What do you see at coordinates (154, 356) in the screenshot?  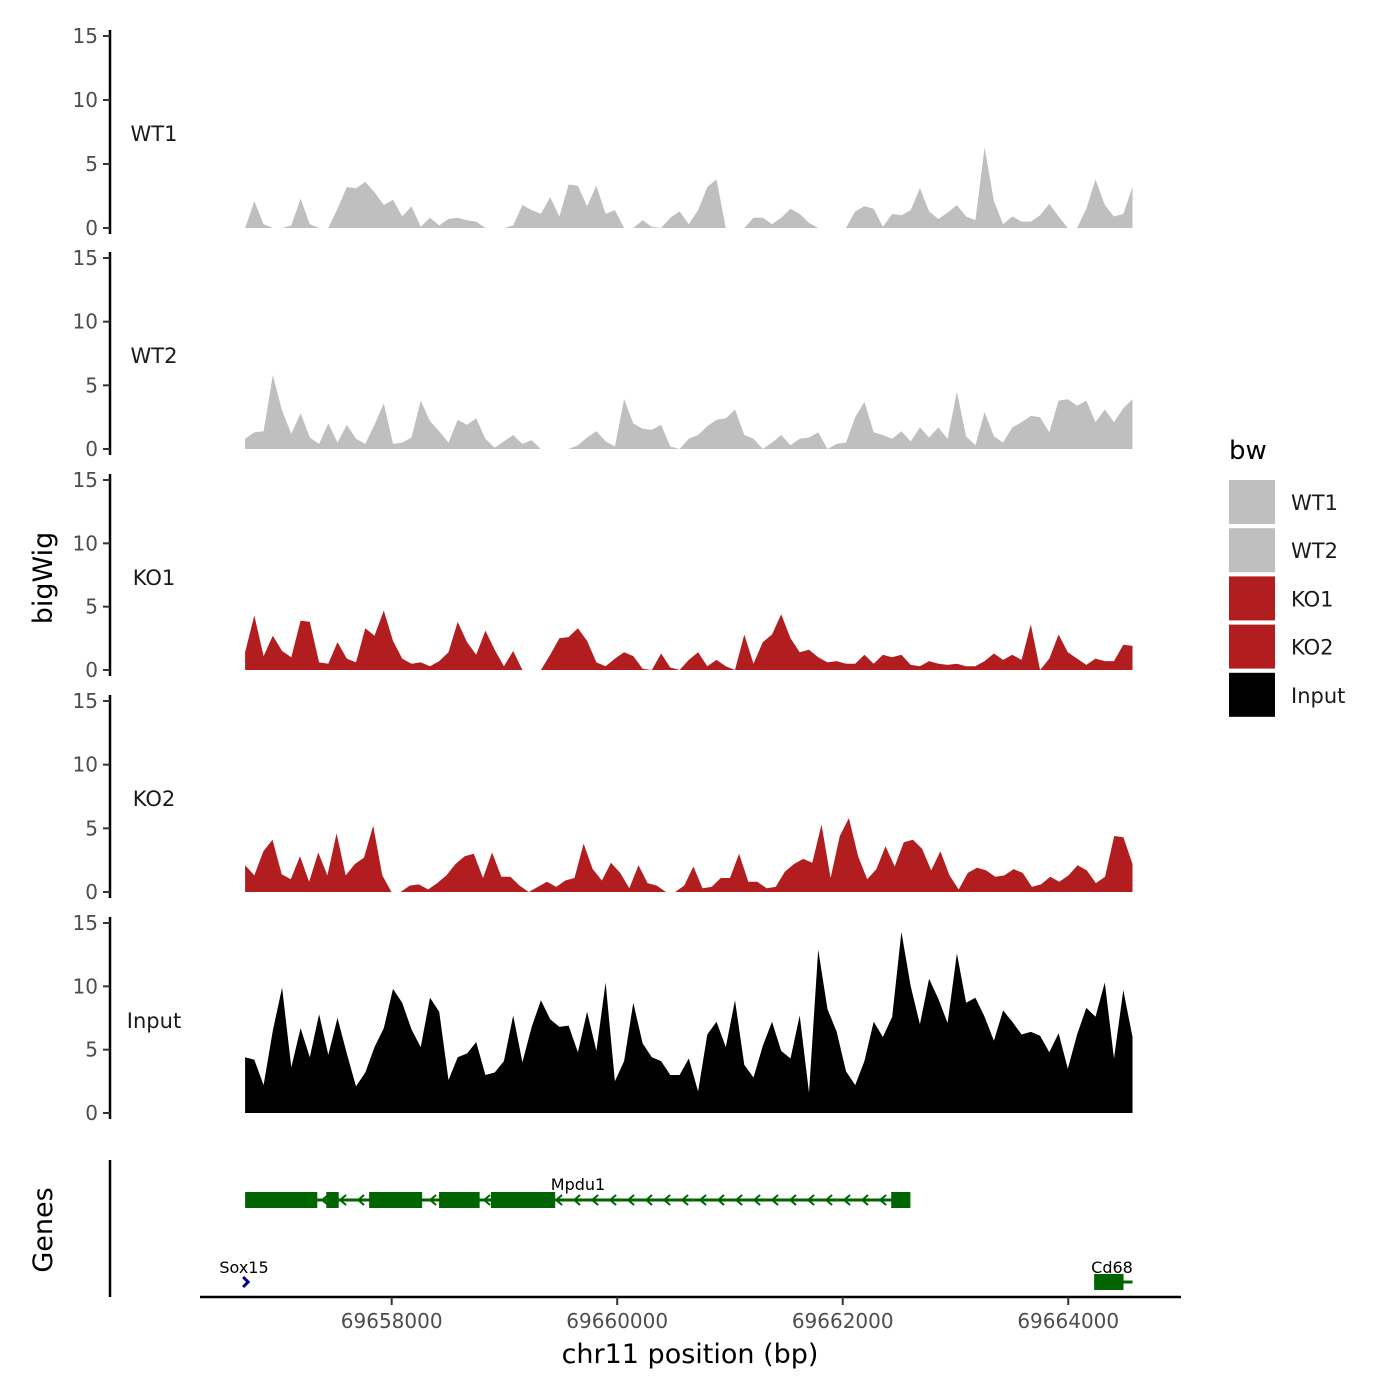 I see `track-label: WT2` at bounding box center [154, 356].